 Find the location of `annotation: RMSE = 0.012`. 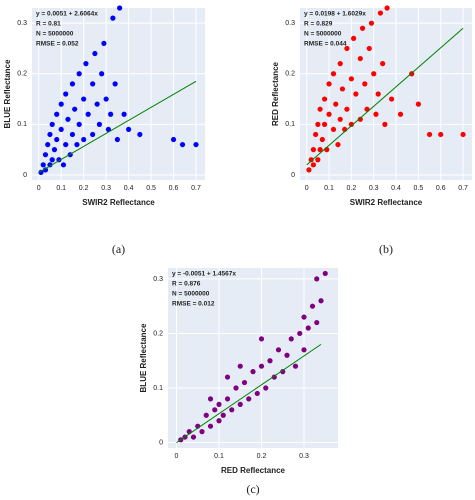

annotation: RMSE = 0.012 is located at coordinates (193, 304).